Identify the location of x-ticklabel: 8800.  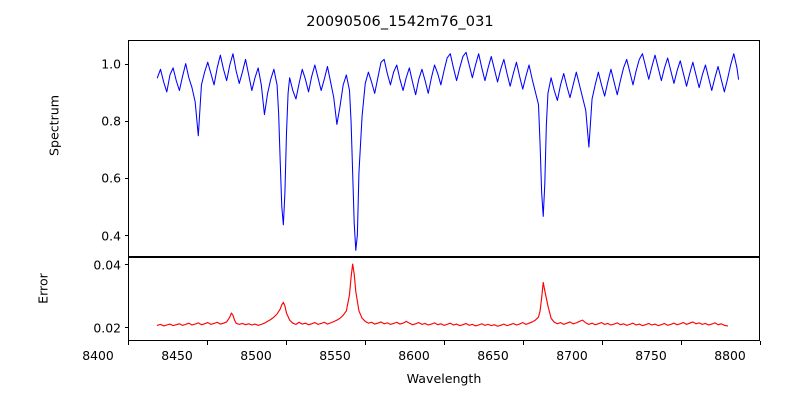
(730, 355).